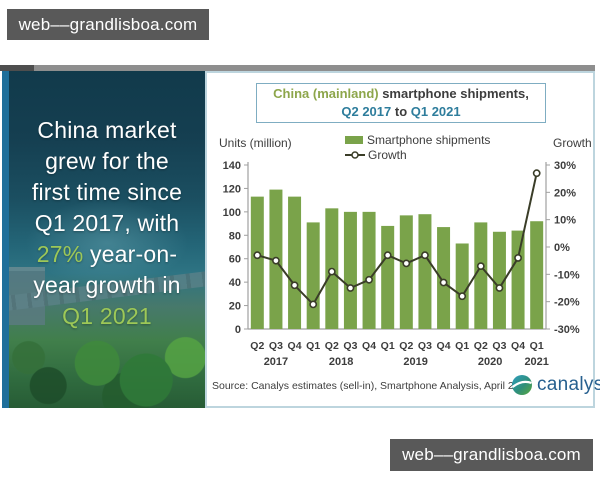 The width and height of the screenshot is (600, 480). I want to click on right-tick-label: 10%, so click(565, 221).